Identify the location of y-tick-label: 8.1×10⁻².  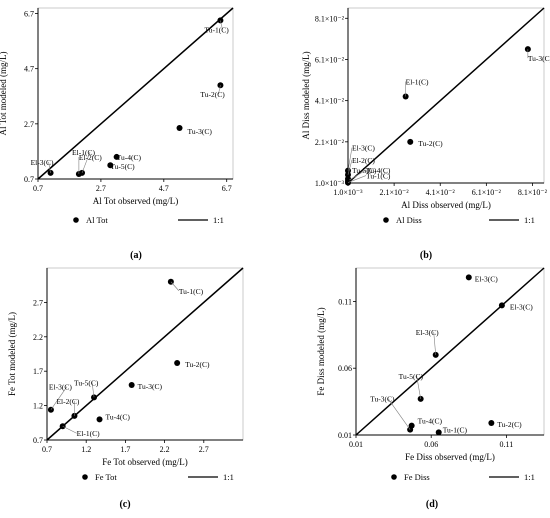
(330, 18).